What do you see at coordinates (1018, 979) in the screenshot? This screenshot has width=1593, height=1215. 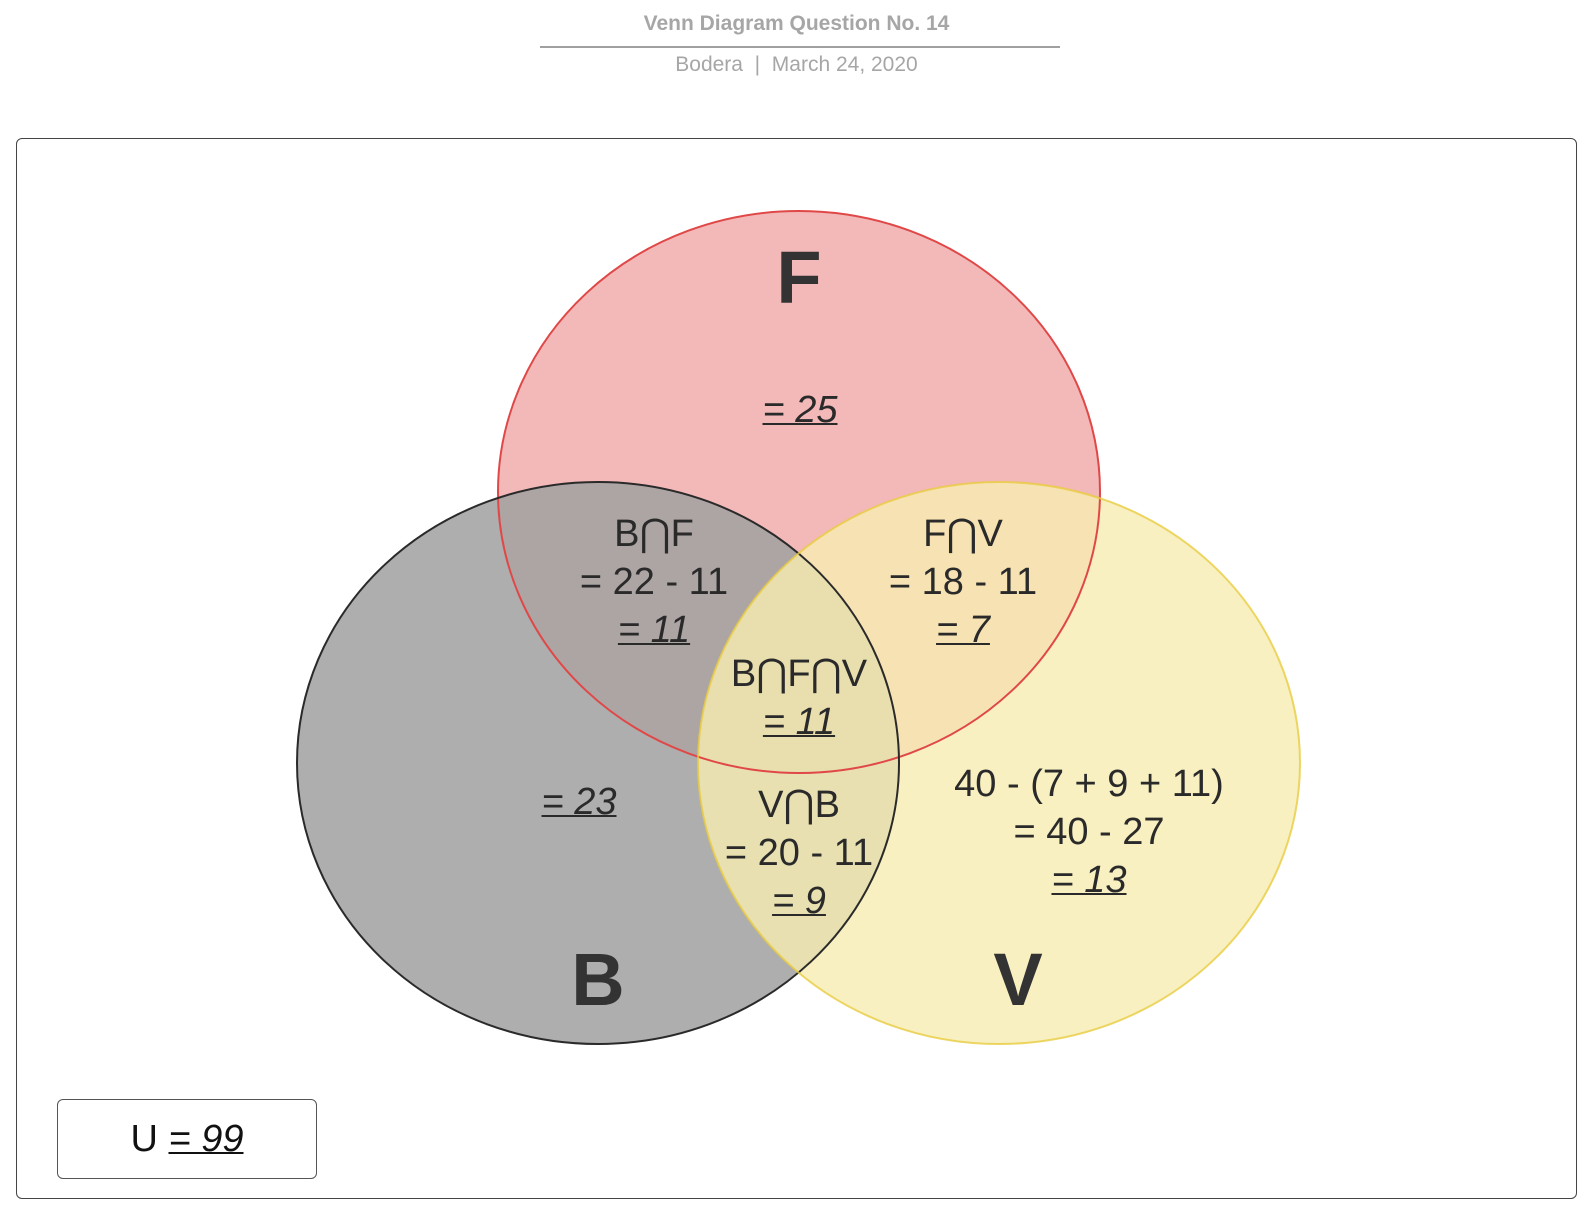 I see `set-label-v: V` at bounding box center [1018, 979].